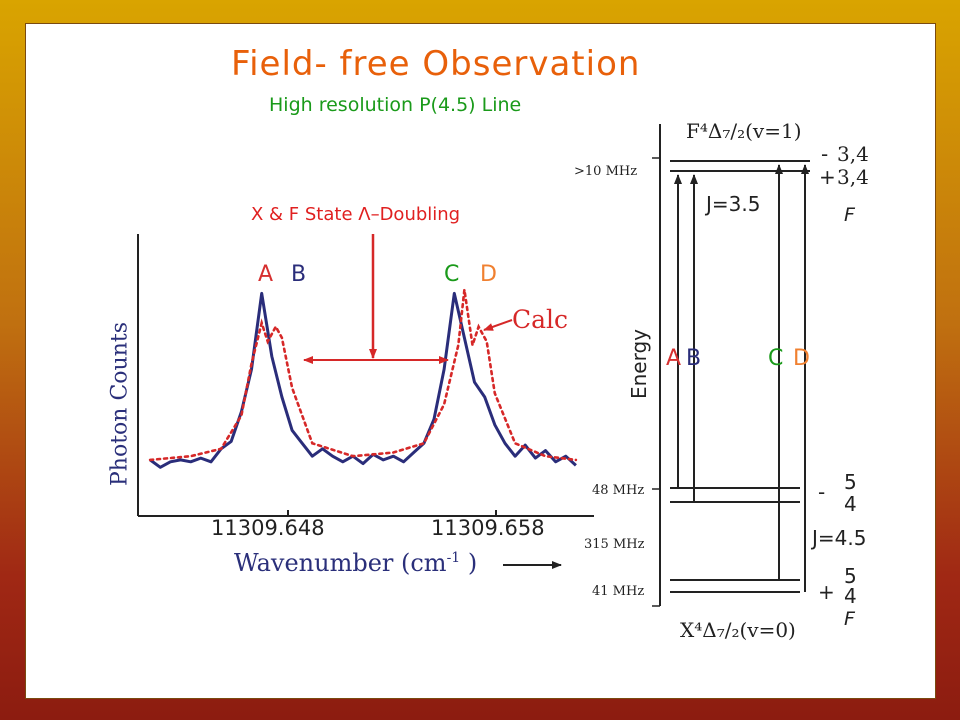 The image size is (960, 720). I want to click on lower-F-label: F, so click(849, 619).